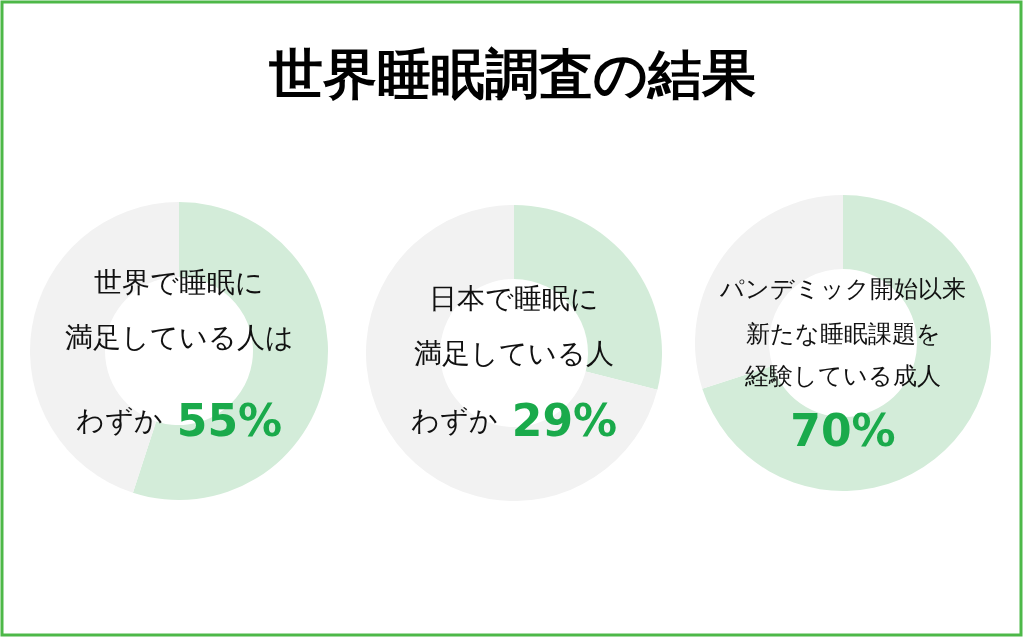 The image size is (1024, 638). I want to click on annotation: パンデミック開始以来, so click(843, 288).